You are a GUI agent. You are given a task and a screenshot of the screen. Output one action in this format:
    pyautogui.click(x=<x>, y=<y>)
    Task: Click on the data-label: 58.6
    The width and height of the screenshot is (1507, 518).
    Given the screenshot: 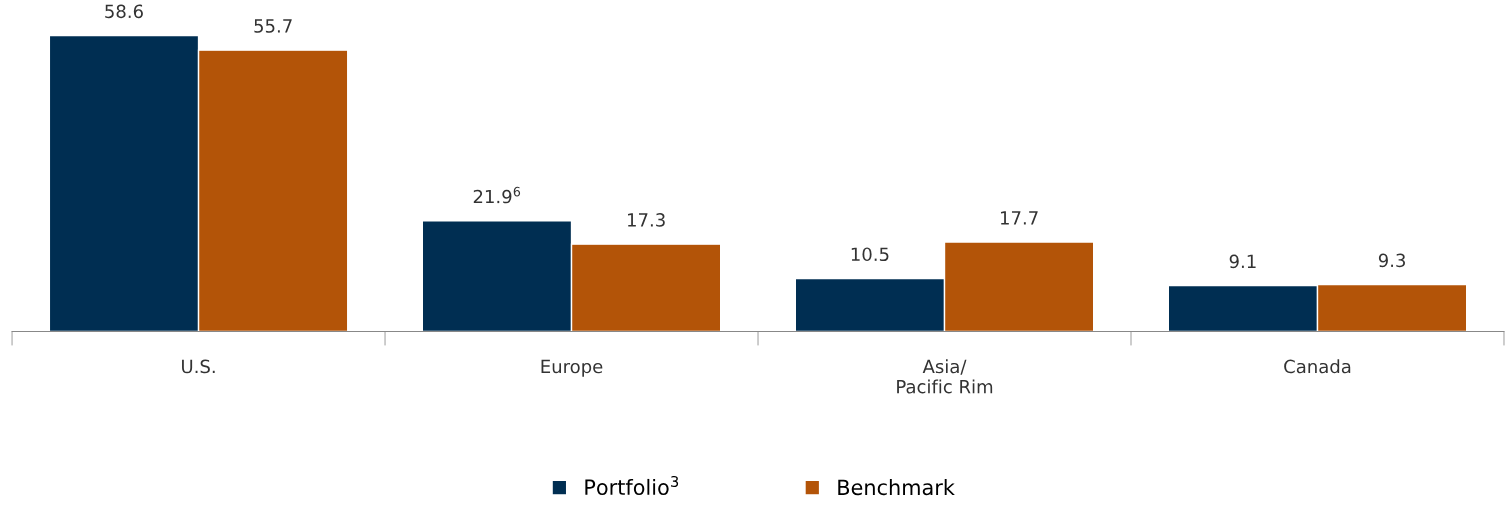 What is the action you would take?
    pyautogui.click(x=124, y=11)
    